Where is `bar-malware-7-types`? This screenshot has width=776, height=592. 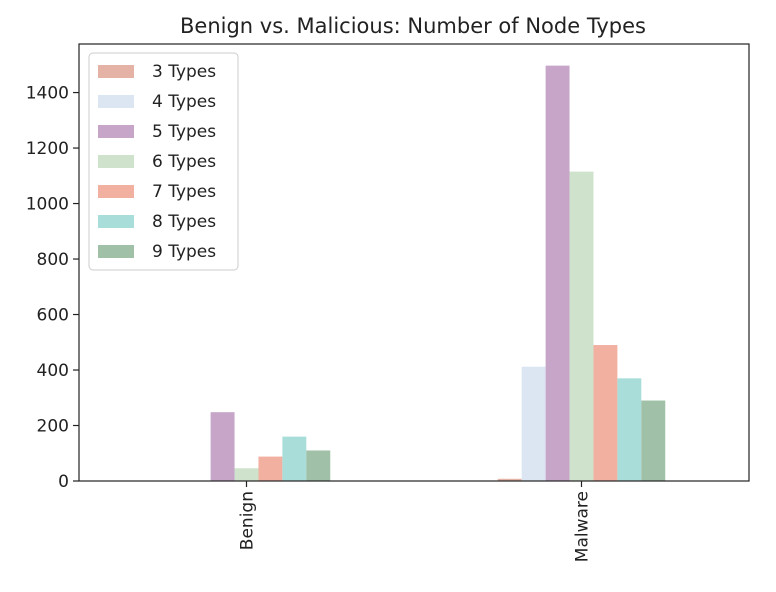
bar-malware-7-types is located at coordinates (605, 413).